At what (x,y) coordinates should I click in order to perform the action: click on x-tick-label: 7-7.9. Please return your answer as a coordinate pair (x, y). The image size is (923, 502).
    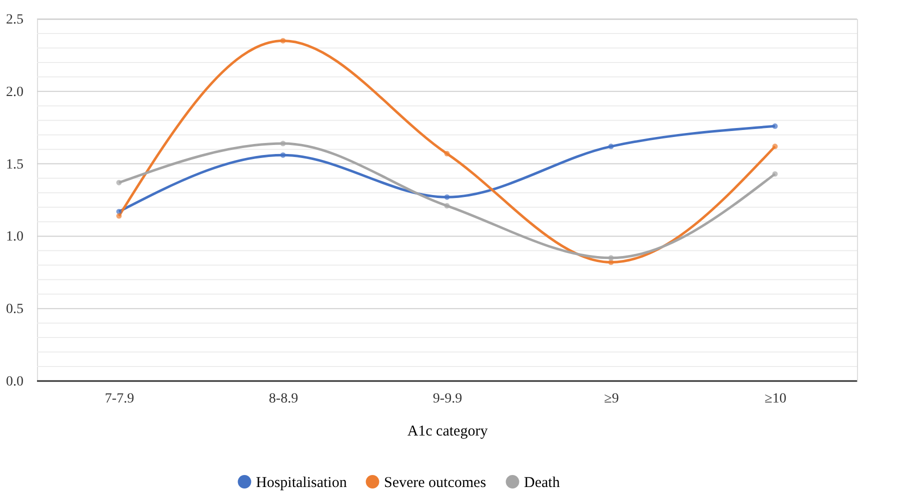
    Looking at the image, I should click on (119, 399).